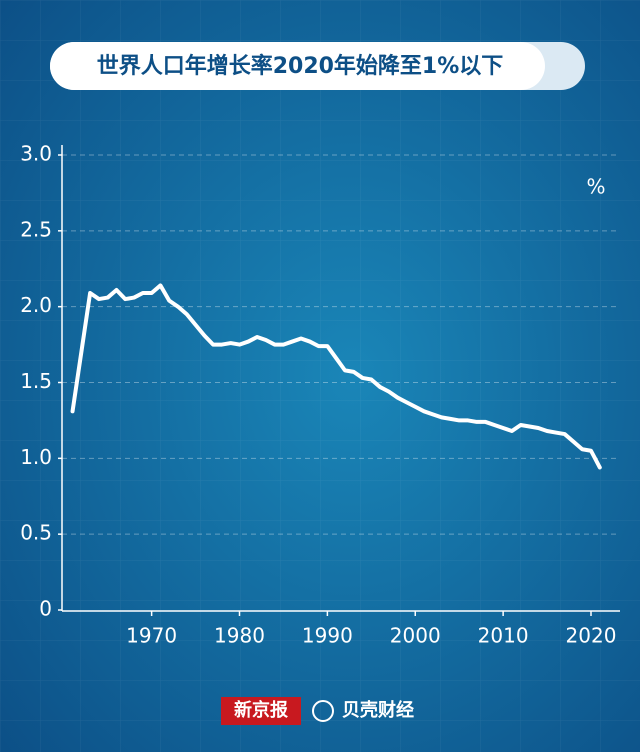 This screenshot has width=640, height=752. What do you see at coordinates (323, 711) in the screenshot?
I see `brand-icon` at bounding box center [323, 711].